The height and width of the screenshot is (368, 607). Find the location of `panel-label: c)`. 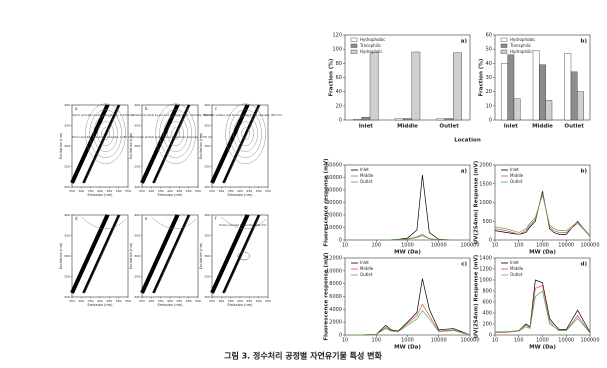

panel-label: c) is located at coordinates (464, 265).